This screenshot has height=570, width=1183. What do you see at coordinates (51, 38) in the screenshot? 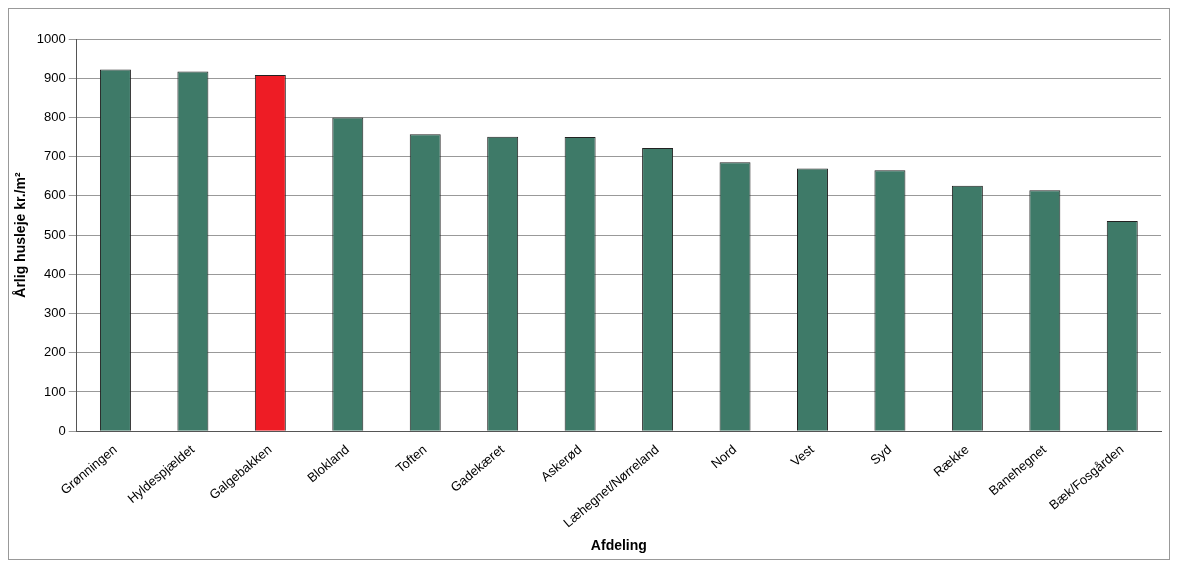
I see `y-tick-label: 1000` at bounding box center [51, 38].